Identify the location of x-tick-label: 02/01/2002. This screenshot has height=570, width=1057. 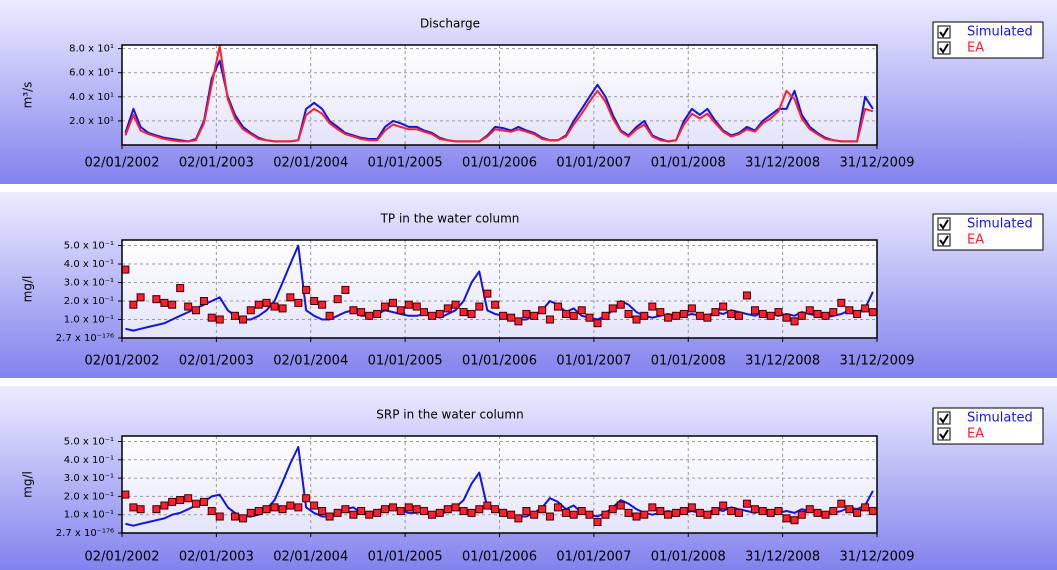
(122, 361).